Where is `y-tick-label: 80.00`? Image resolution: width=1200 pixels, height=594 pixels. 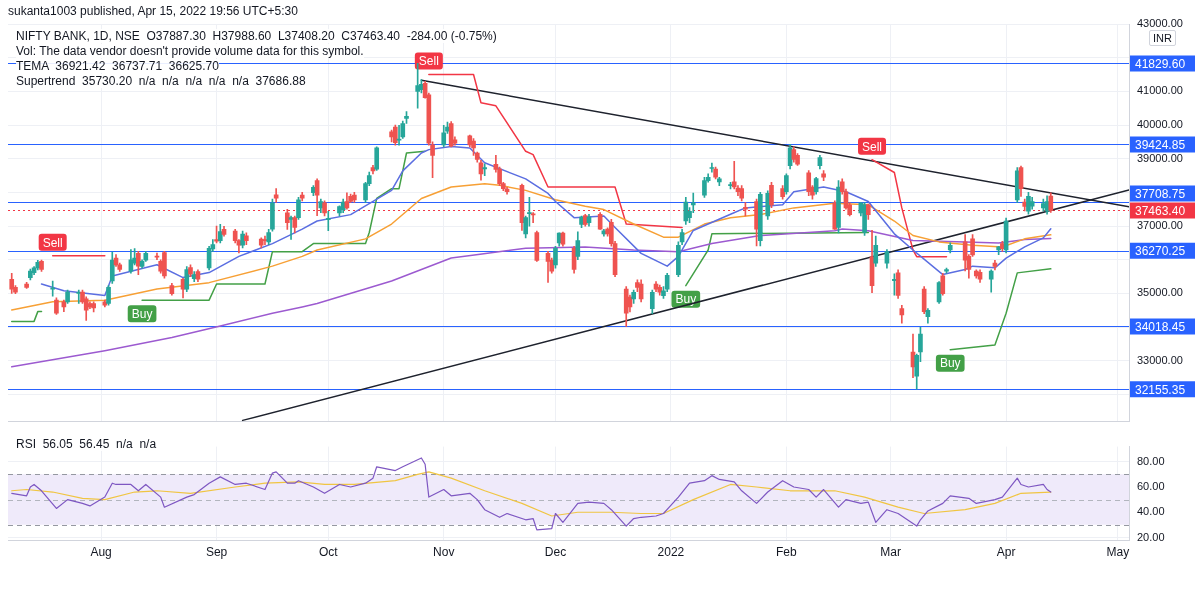
y-tick-label: 80.00 is located at coordinates (1151, 460).